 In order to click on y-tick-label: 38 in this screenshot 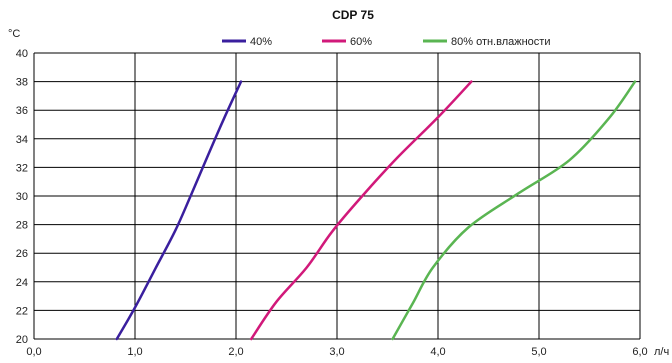, I will do `click(22, 83)`.